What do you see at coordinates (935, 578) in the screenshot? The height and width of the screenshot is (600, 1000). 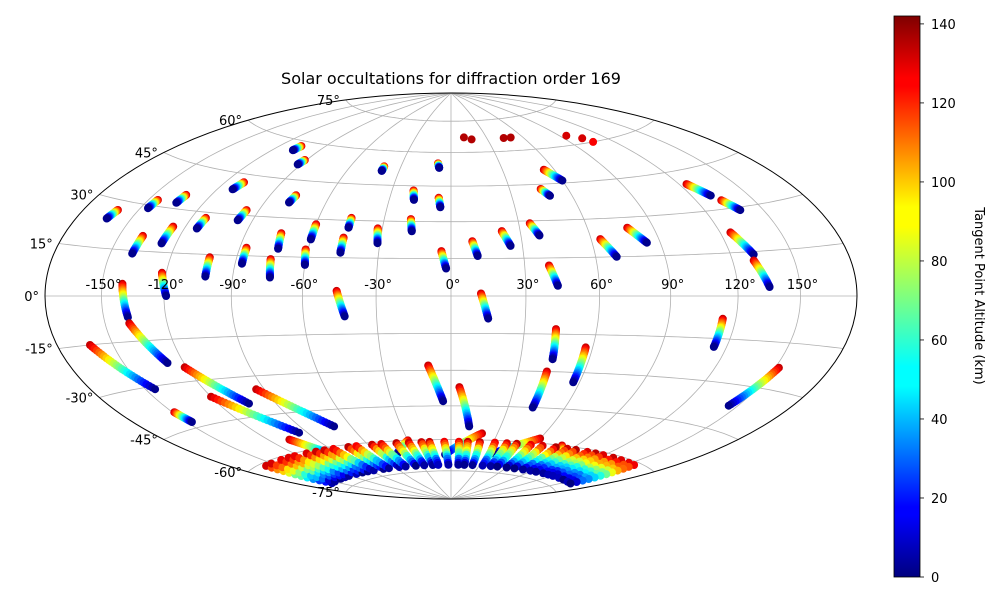 I see `colorbar-tick-label: 0` at bounding box center [935, 578].